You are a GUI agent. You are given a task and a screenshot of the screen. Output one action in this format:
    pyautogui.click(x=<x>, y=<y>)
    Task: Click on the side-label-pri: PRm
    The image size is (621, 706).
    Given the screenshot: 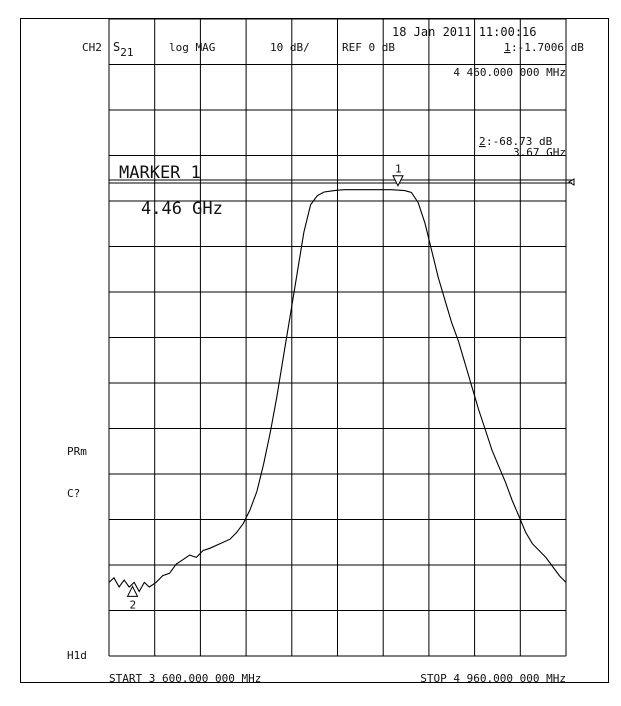 What is the action you would take?
    pyautogui.click(x=77, y=451)
    